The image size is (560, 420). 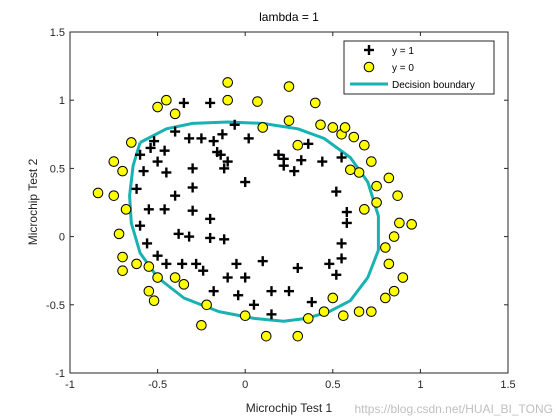 I want to click on x-tick-label: 0.5, so click(x=332, y=385).